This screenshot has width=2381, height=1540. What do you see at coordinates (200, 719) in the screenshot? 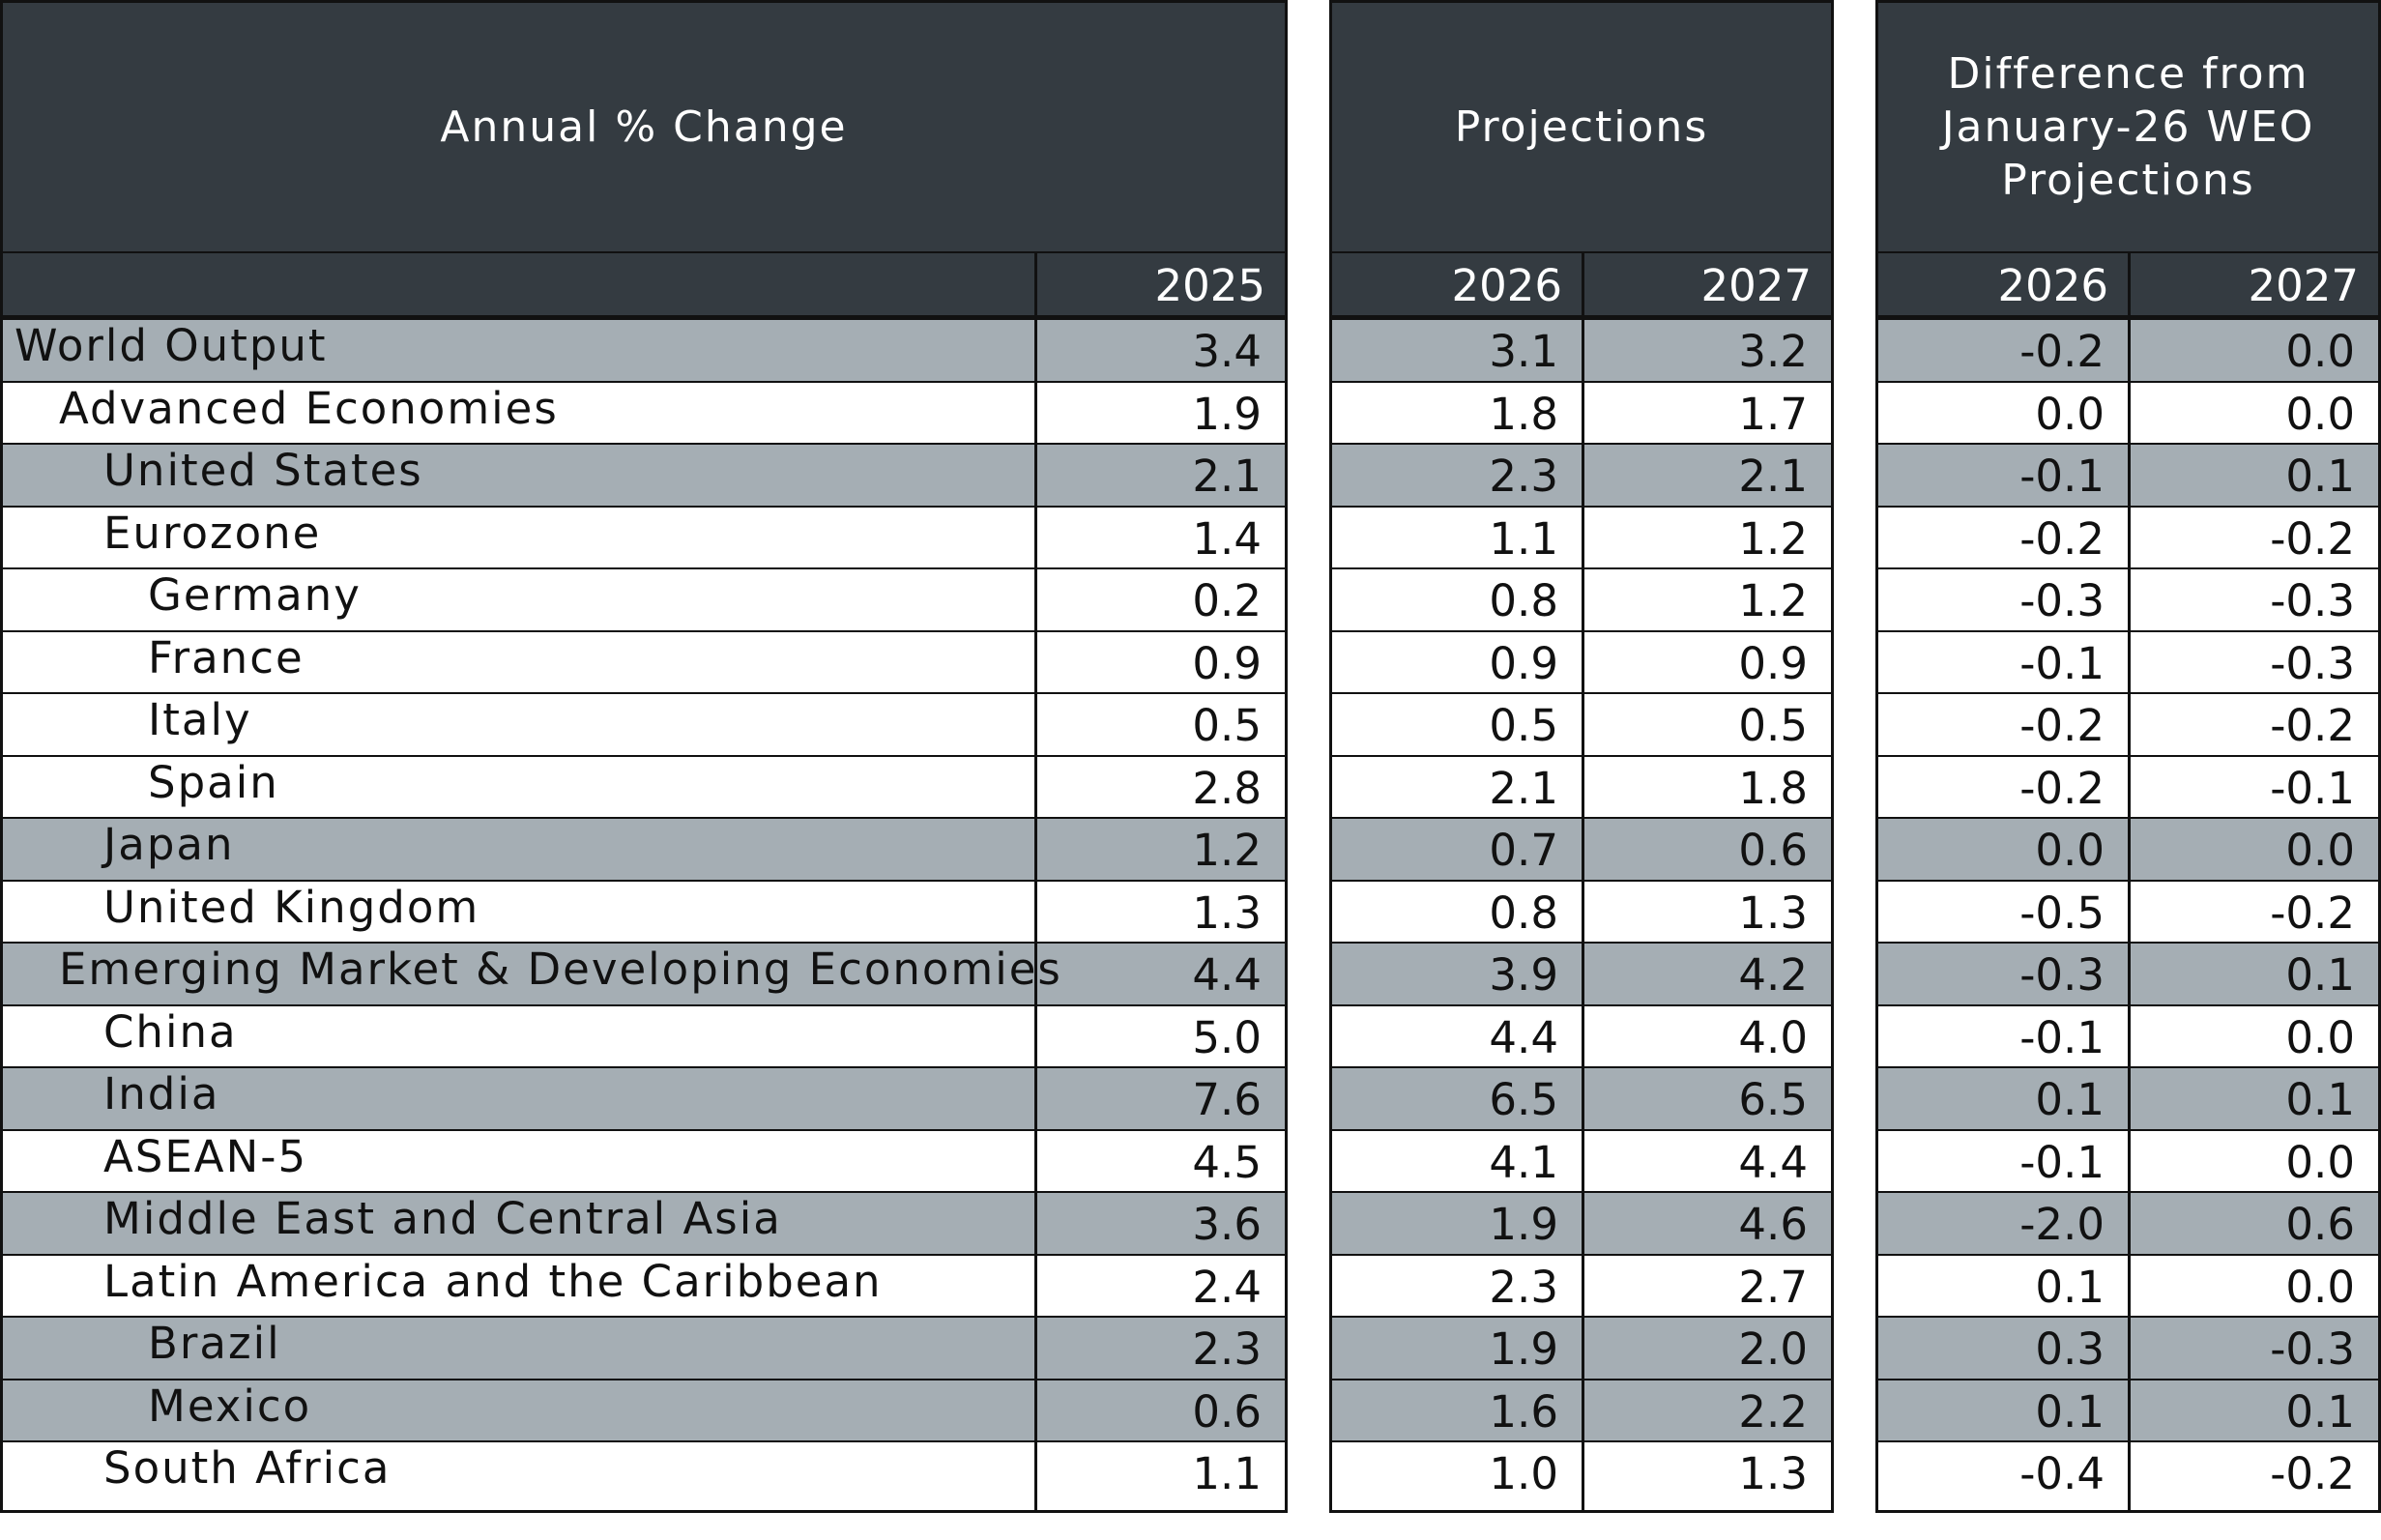
I see `row-label: Italy` at bounding box center [200, 719].